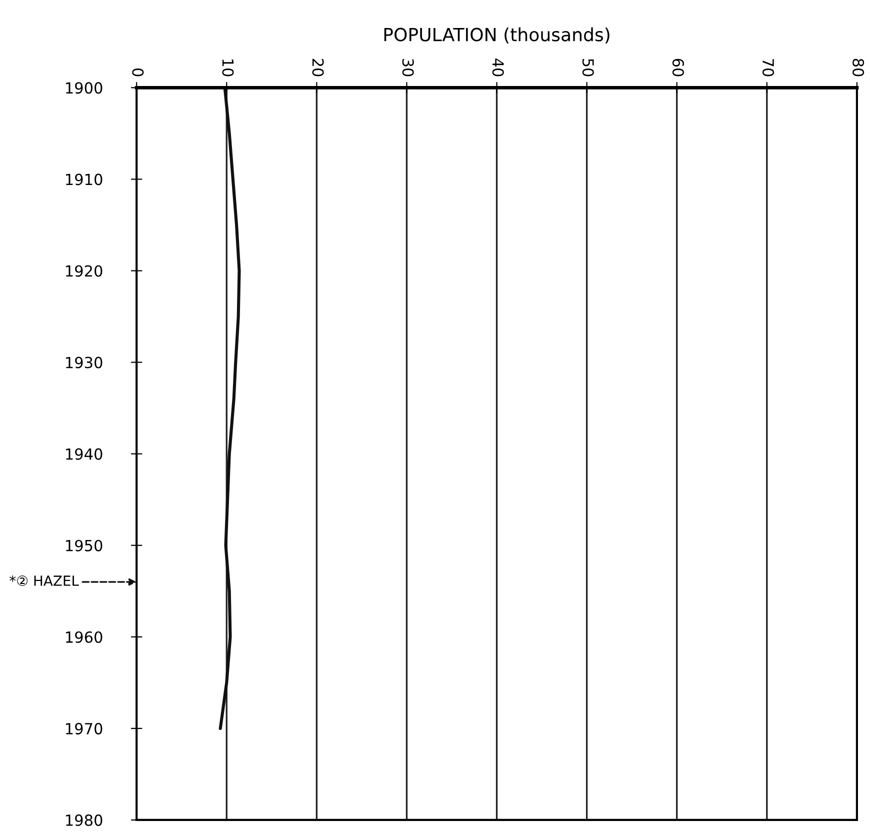 The image size is (870, 835). I want to click on y-tick-label: 1960, so click(84, 637).